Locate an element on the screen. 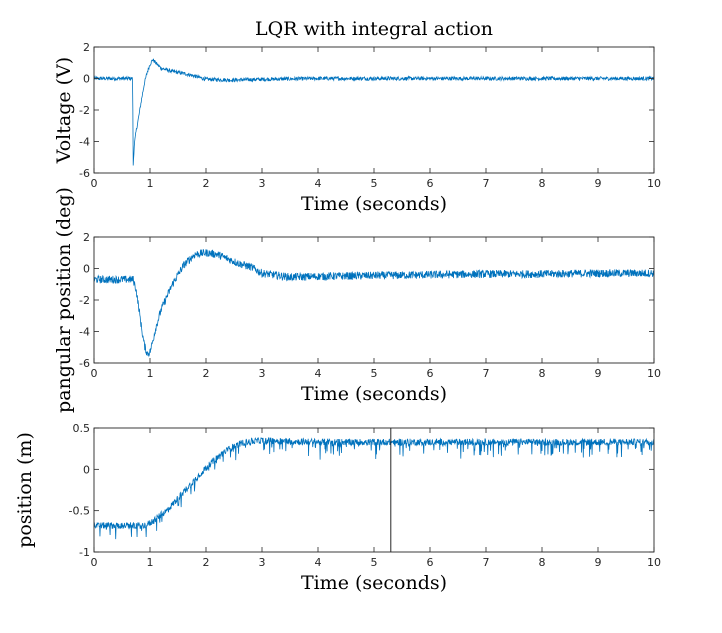  y-tick-label: 0.5 is located at coordinates (82, 428).